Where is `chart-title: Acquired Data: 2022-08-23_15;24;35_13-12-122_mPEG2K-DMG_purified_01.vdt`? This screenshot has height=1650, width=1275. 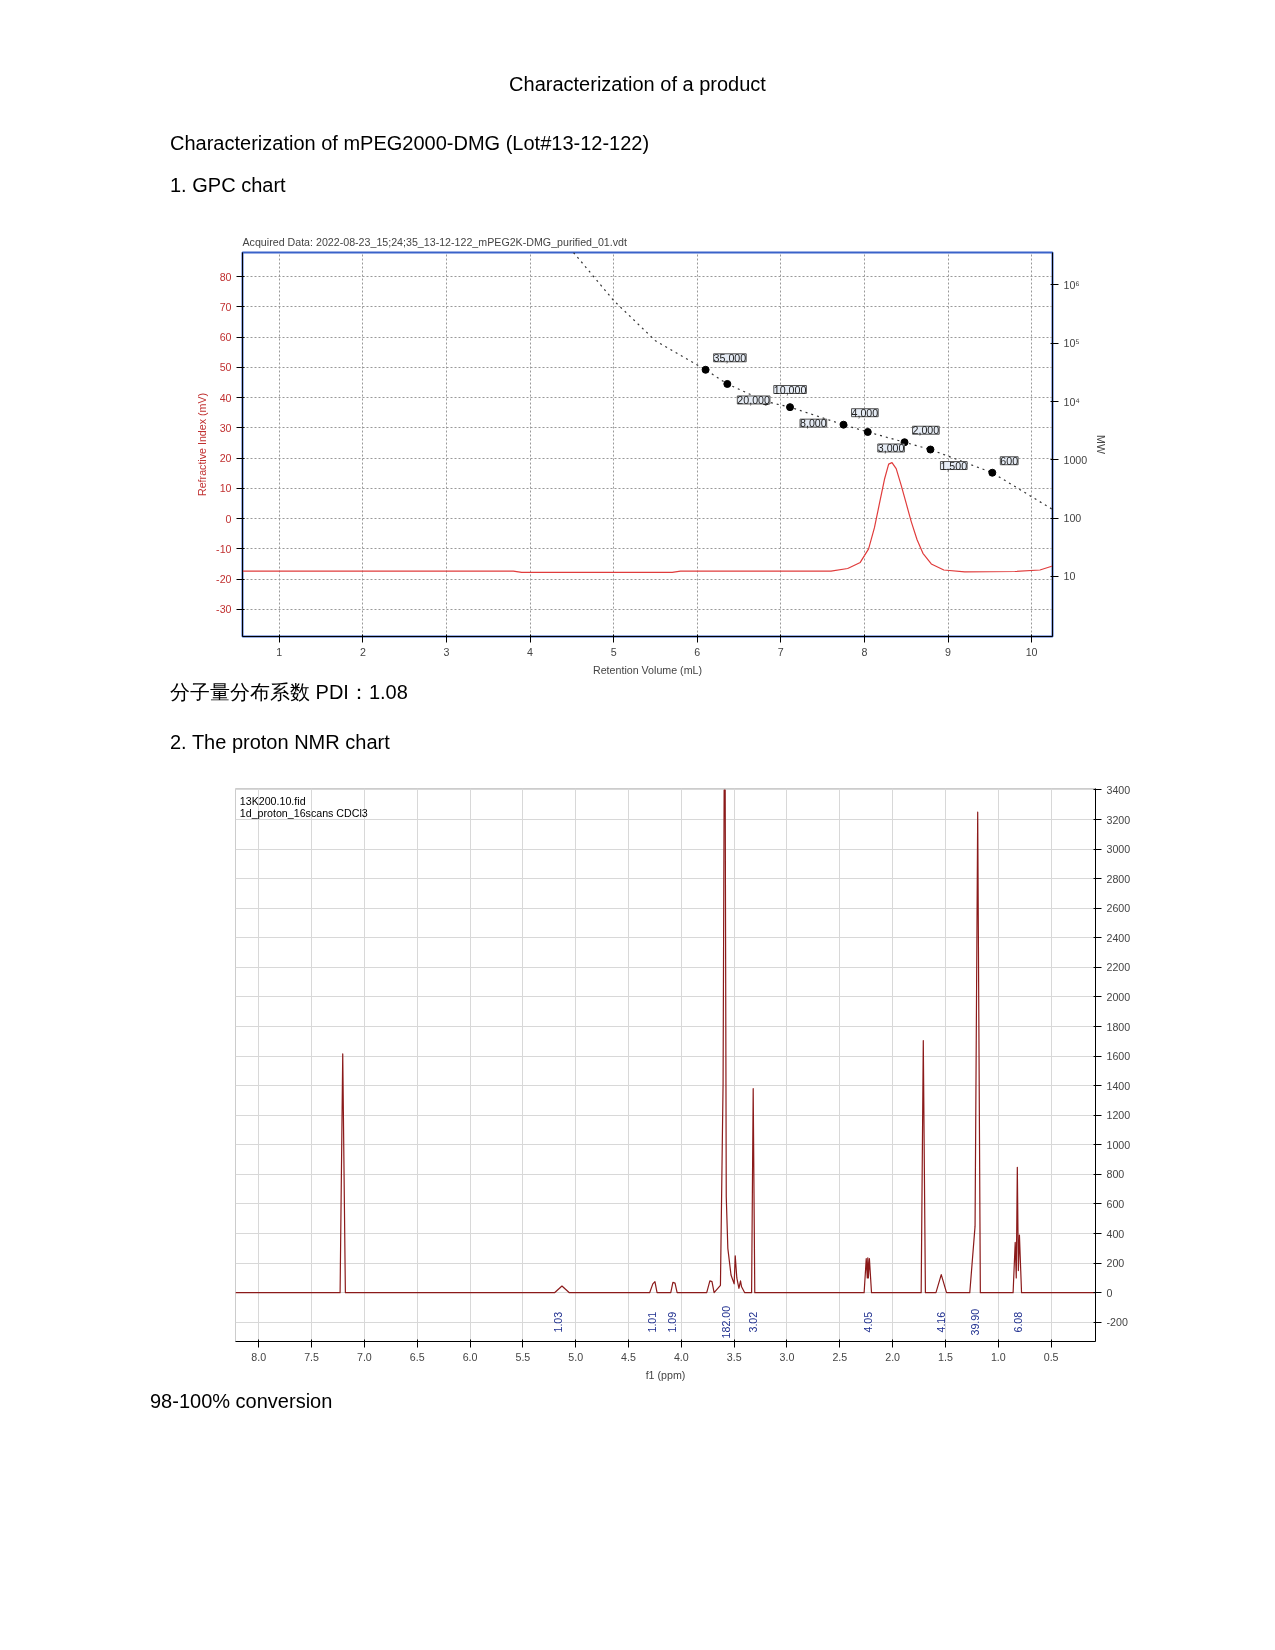 chart-title: Acquired Data: 2022-08-23_15;24;35_13-12-122_mPEG2K-DMG_purified_01.vdt is located at coordinates (434, 241).